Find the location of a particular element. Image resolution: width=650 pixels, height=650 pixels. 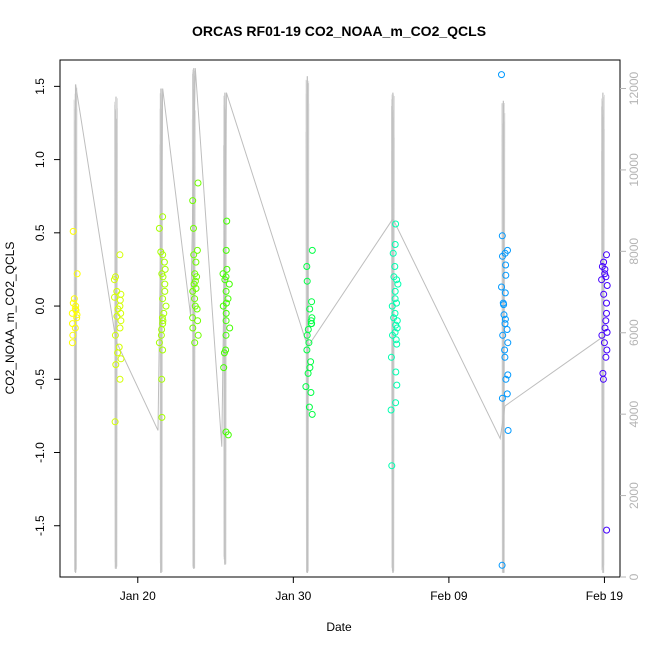

y-axis-label: CO2_NOAA_m_CO2_QCLS is located at coordinates (10, 318).